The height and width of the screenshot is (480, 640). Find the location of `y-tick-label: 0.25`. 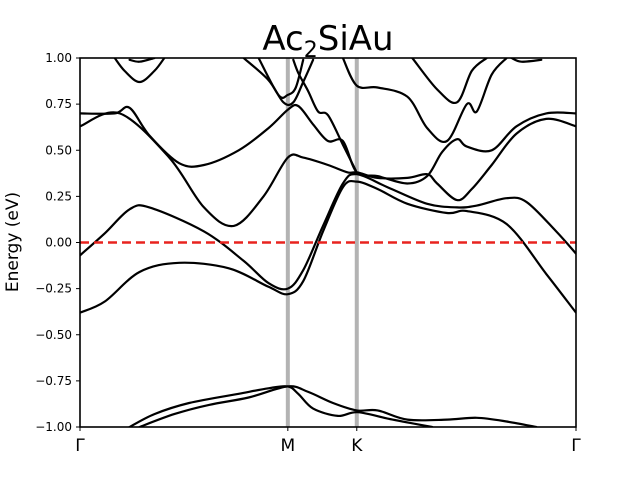

y-tick-label: 0.25 is located at coordinates (58, 196).